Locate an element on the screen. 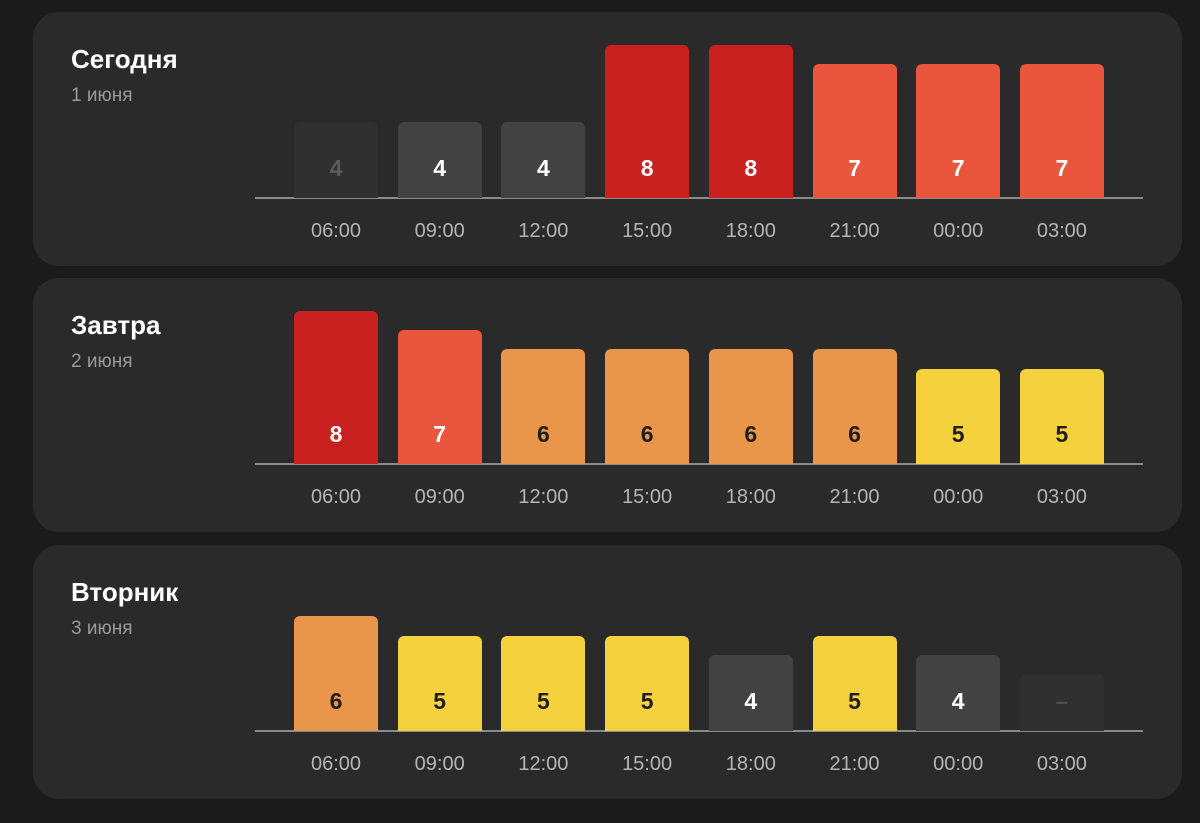 Image resolution: width=1200 pixels, height=823 pixels. day-date: 1 июня is located at coordinates (102, 95).